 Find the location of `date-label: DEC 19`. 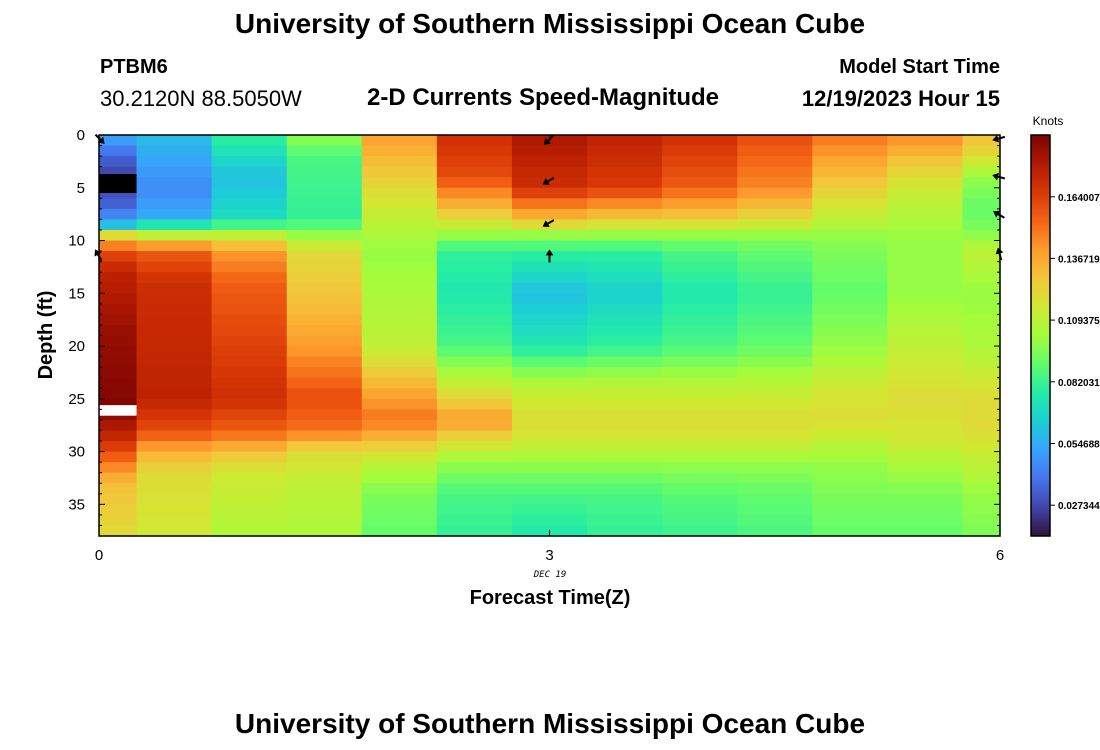

date-label: DEC 19 is located at coordinates (550, 575).